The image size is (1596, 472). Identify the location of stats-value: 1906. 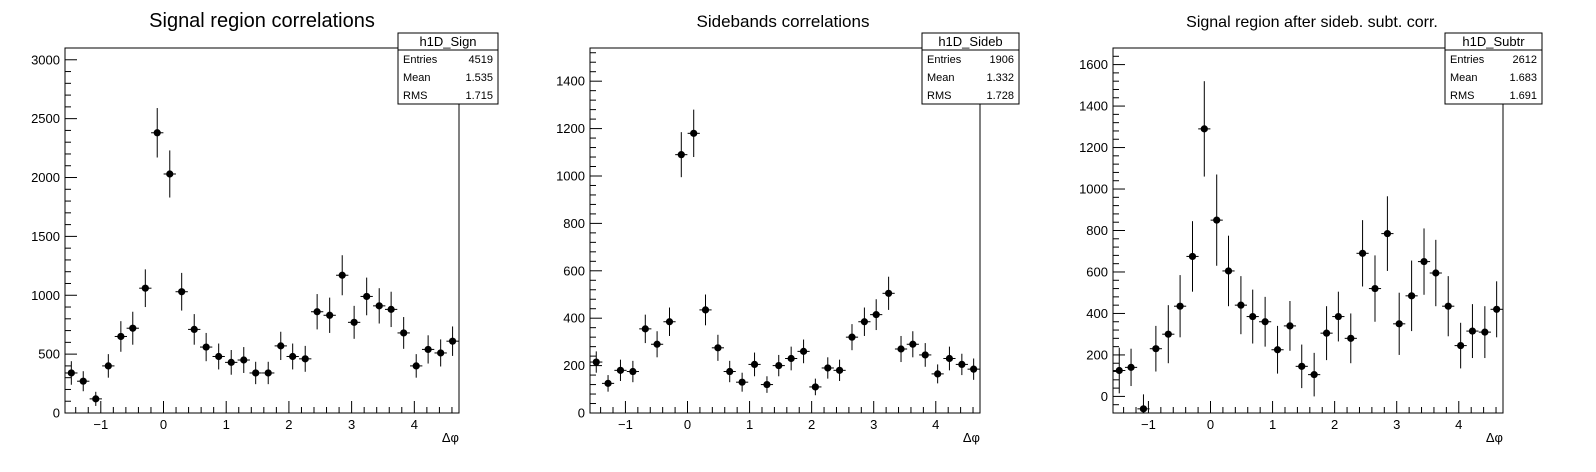
(1002, 60).